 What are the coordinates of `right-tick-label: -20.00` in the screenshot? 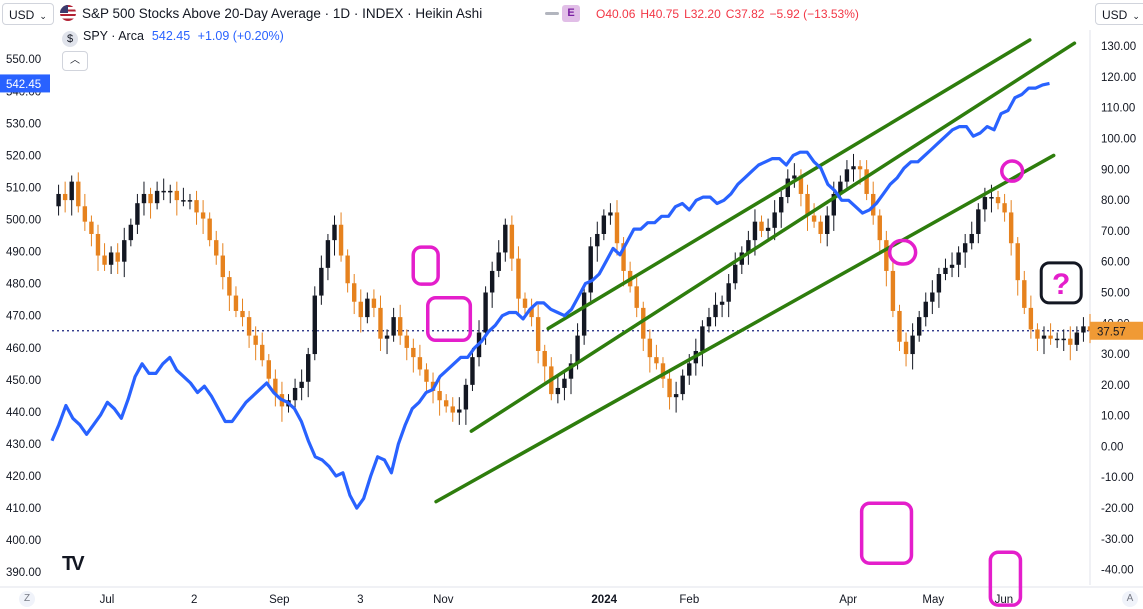 It's located at (1117, 509).